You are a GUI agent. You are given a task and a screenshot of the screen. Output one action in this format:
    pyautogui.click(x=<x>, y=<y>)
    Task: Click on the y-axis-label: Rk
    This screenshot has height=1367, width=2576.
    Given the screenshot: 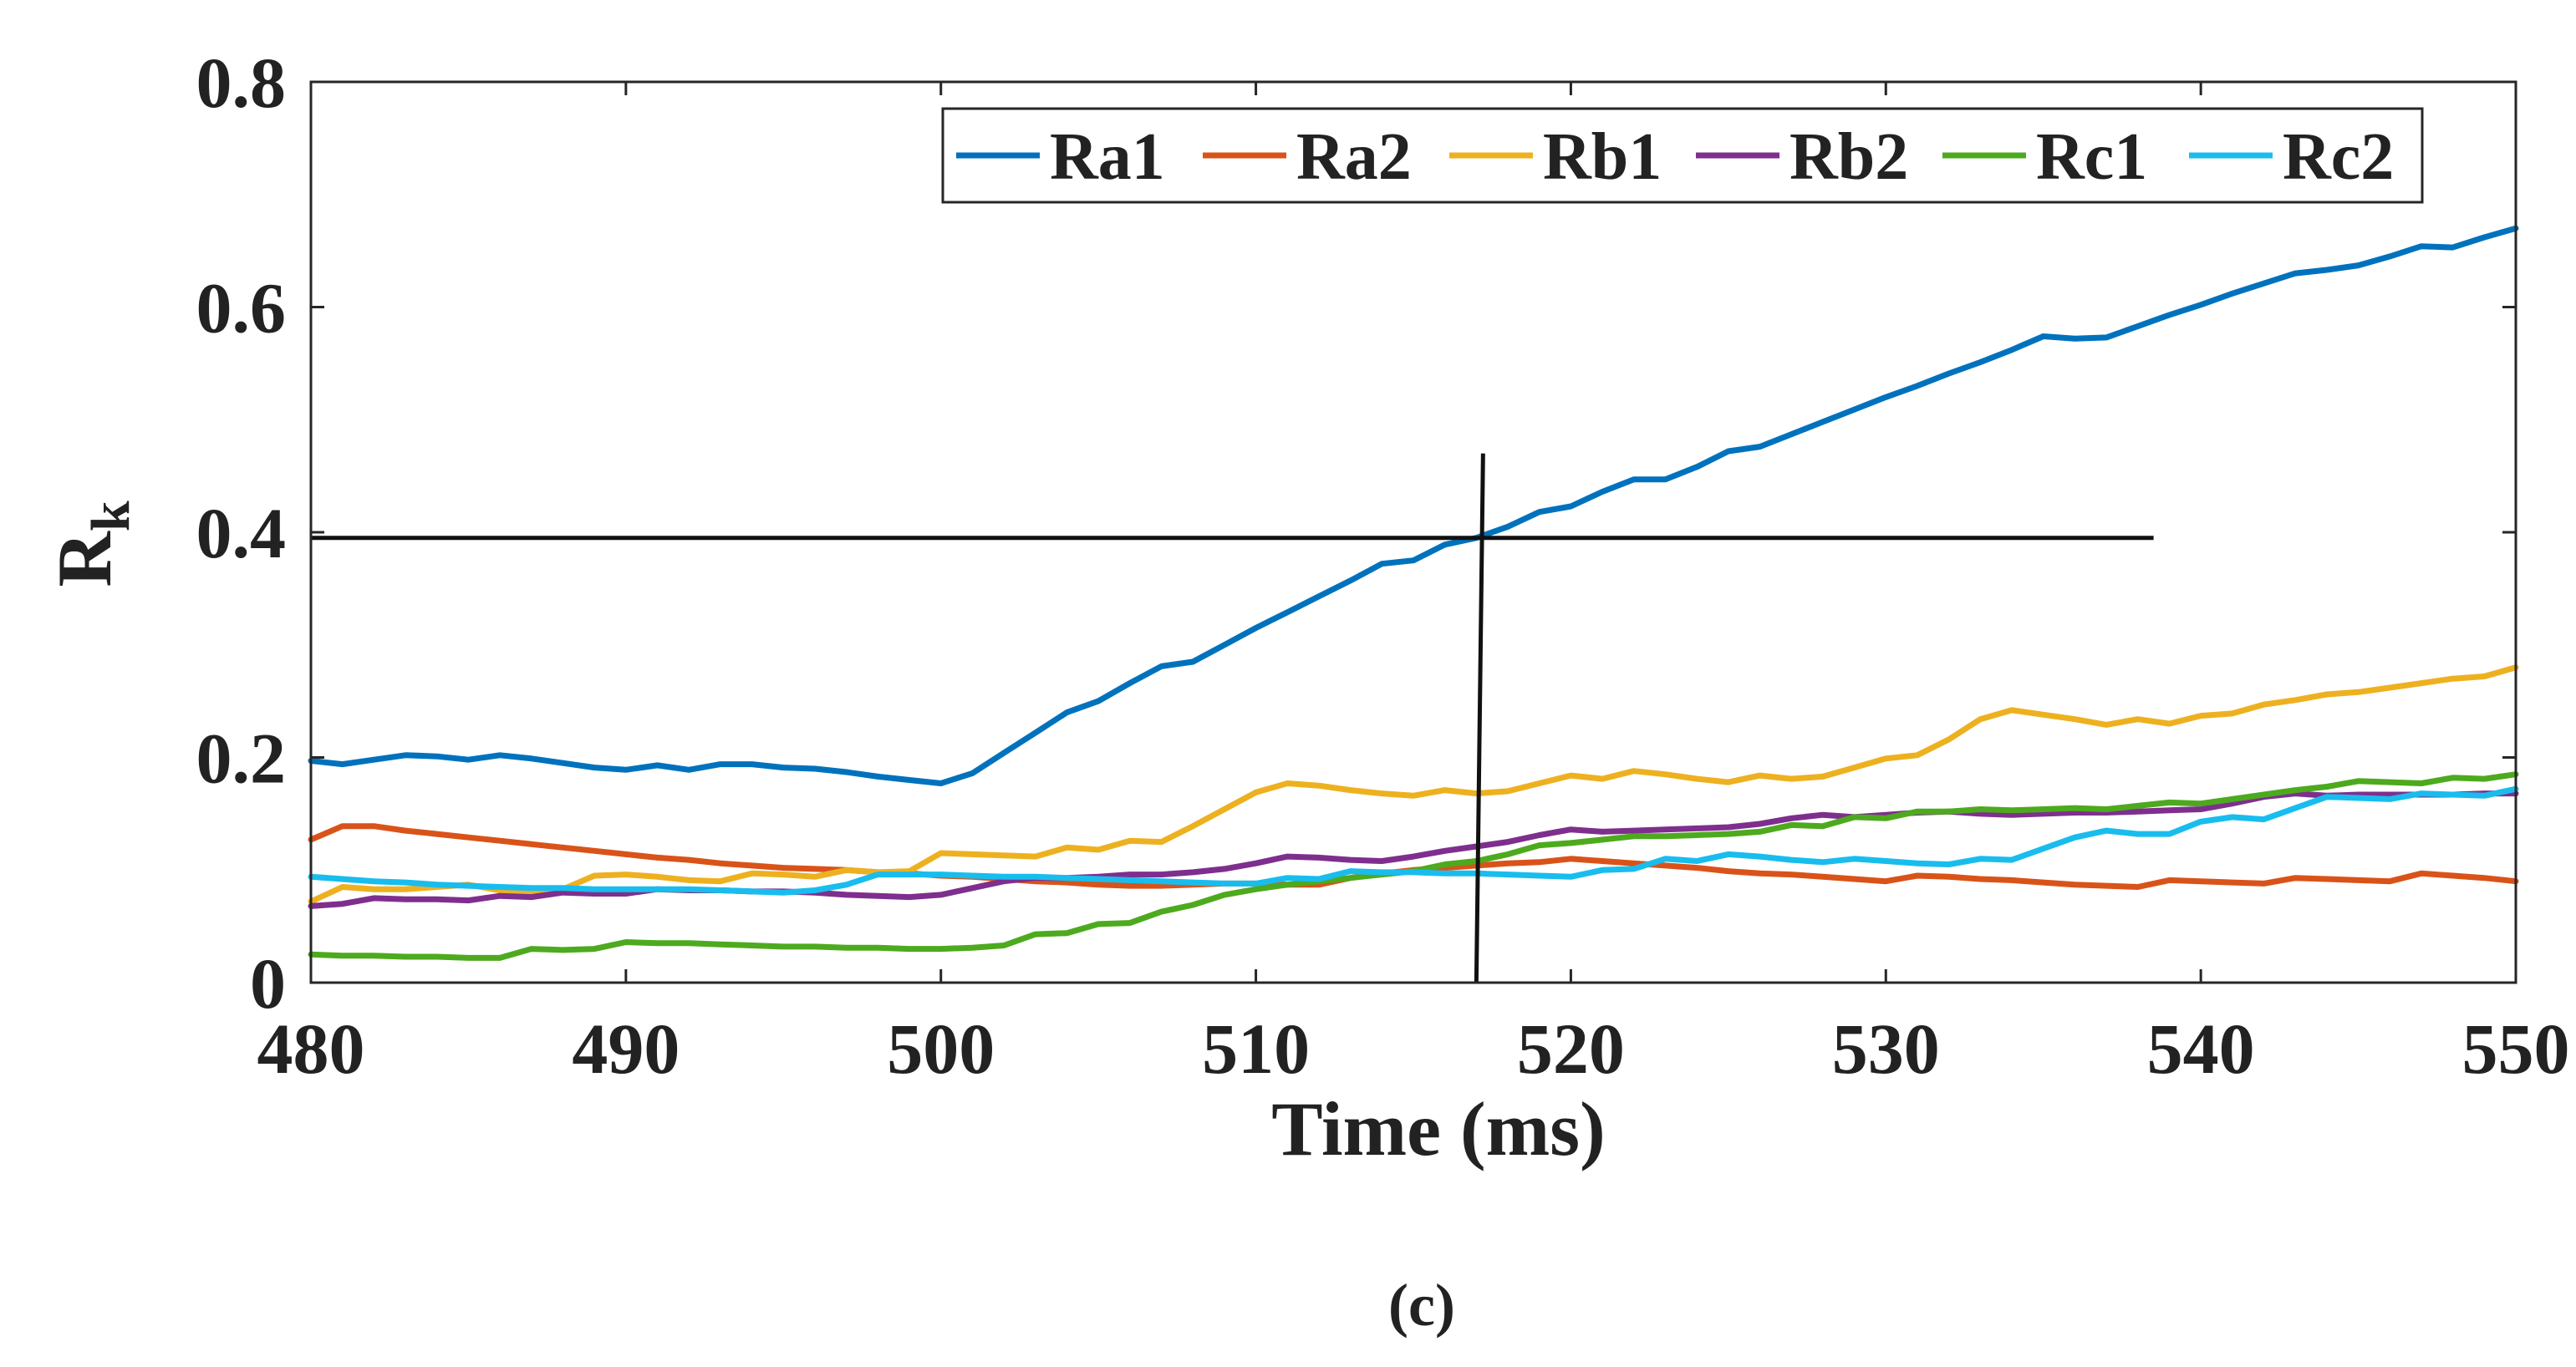 What is the action you would take?
    pyautogui.click(x=91, y=544)
    